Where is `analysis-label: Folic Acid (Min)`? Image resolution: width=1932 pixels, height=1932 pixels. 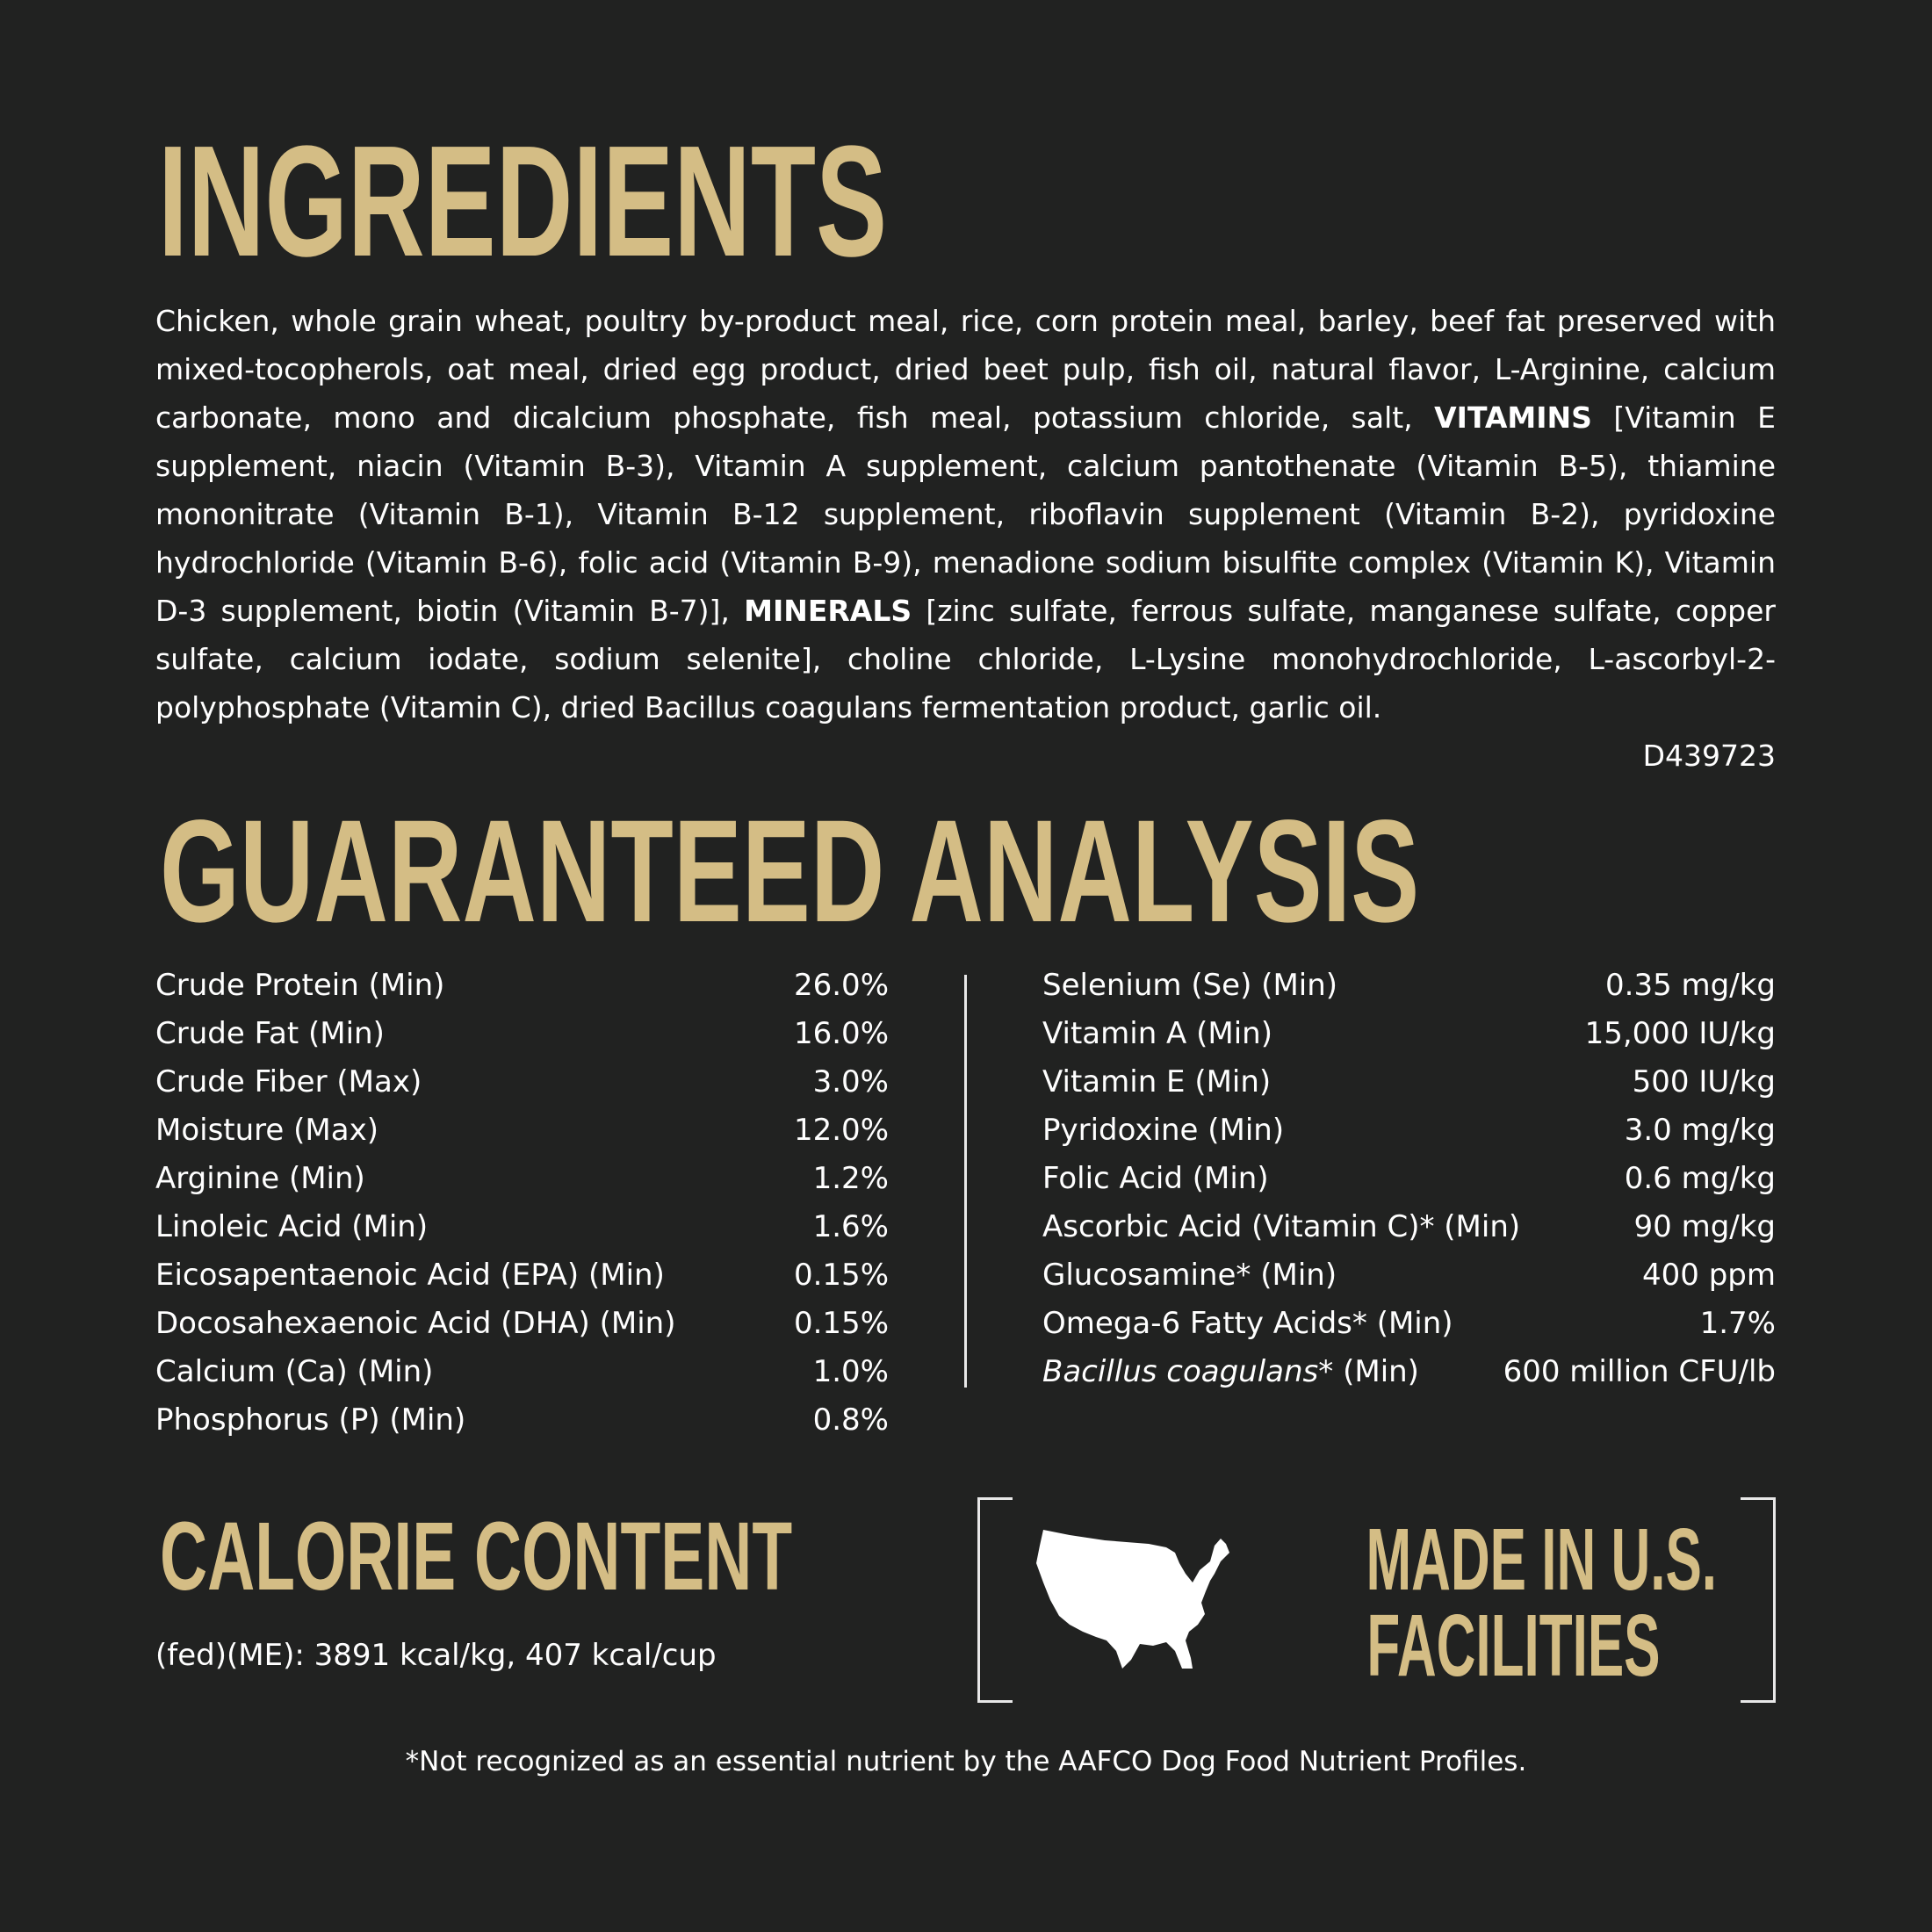 analysis-label: Folic Acid (Min) is located at coordinates (1155, 1178).